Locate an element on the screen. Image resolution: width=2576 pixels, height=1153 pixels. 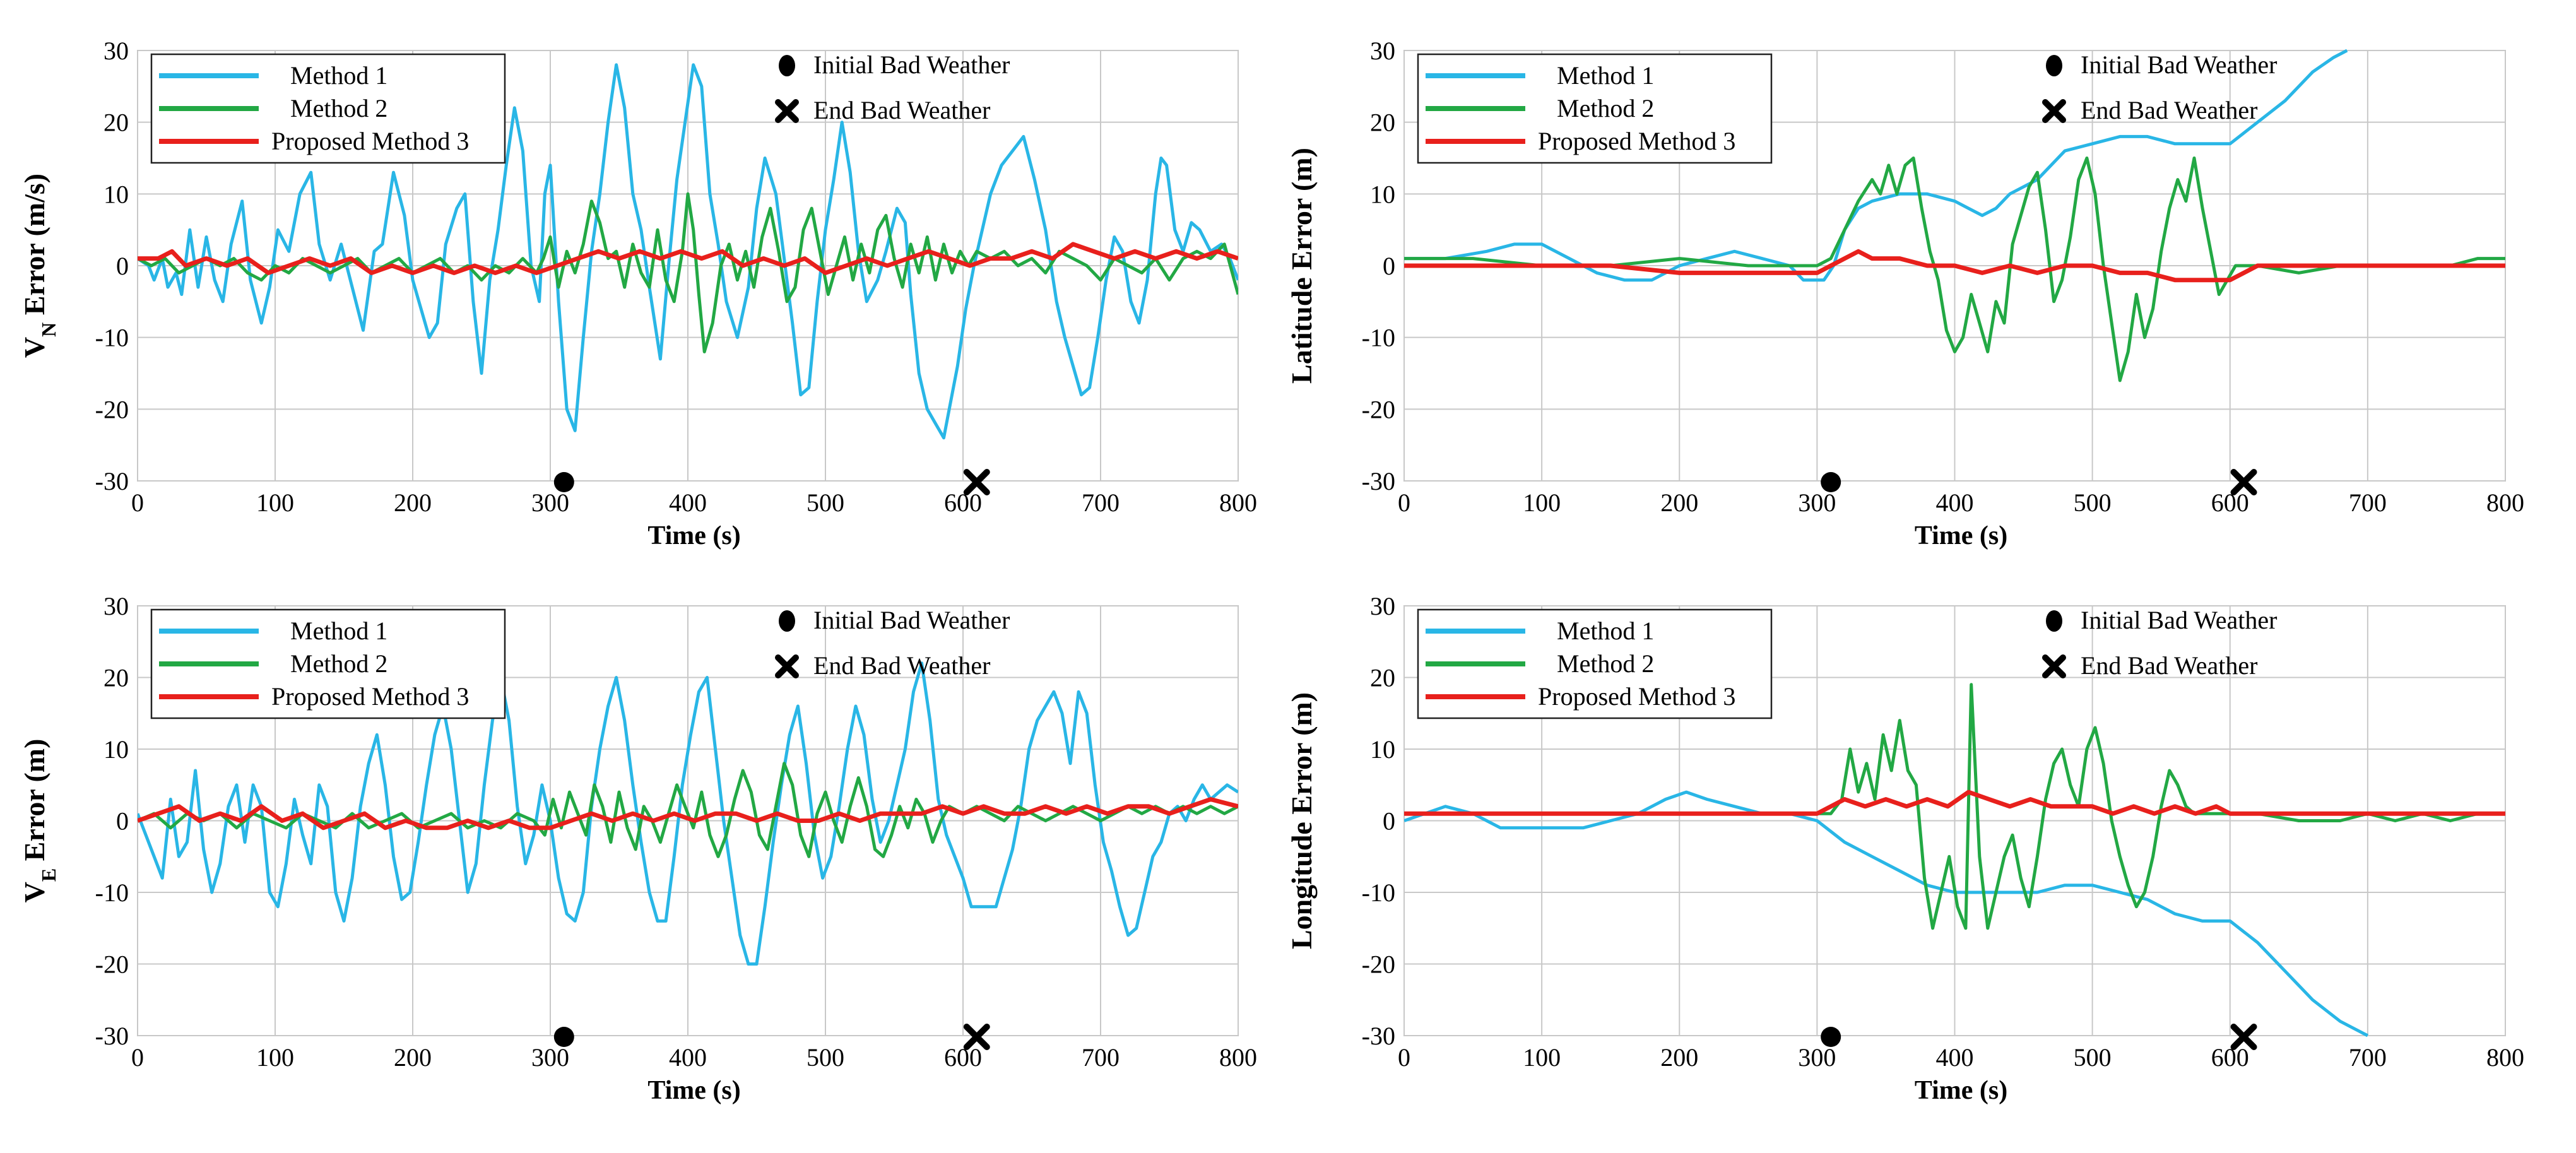
x-axis-label: Time (s) is located at coordinates (694, 536).